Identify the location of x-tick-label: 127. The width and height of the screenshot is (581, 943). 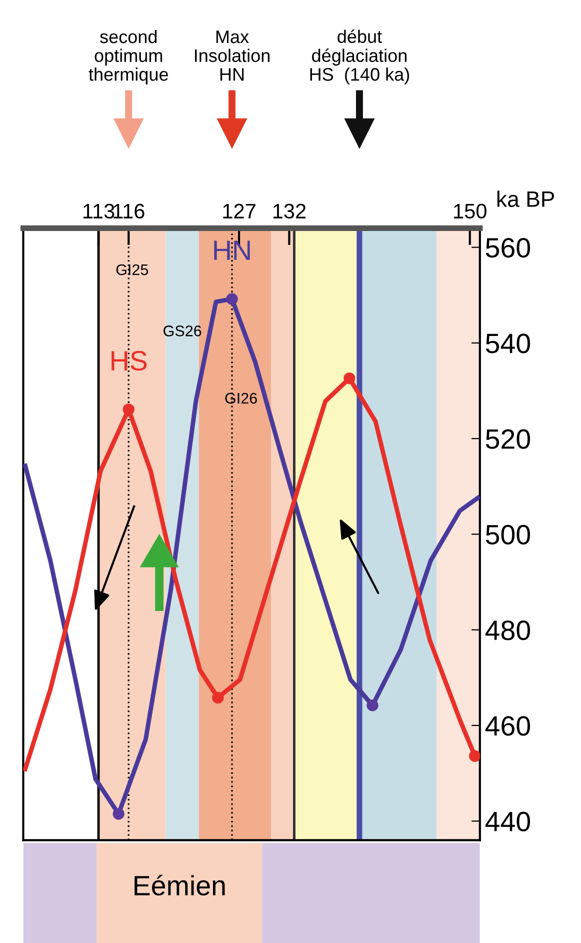
(239, 211).